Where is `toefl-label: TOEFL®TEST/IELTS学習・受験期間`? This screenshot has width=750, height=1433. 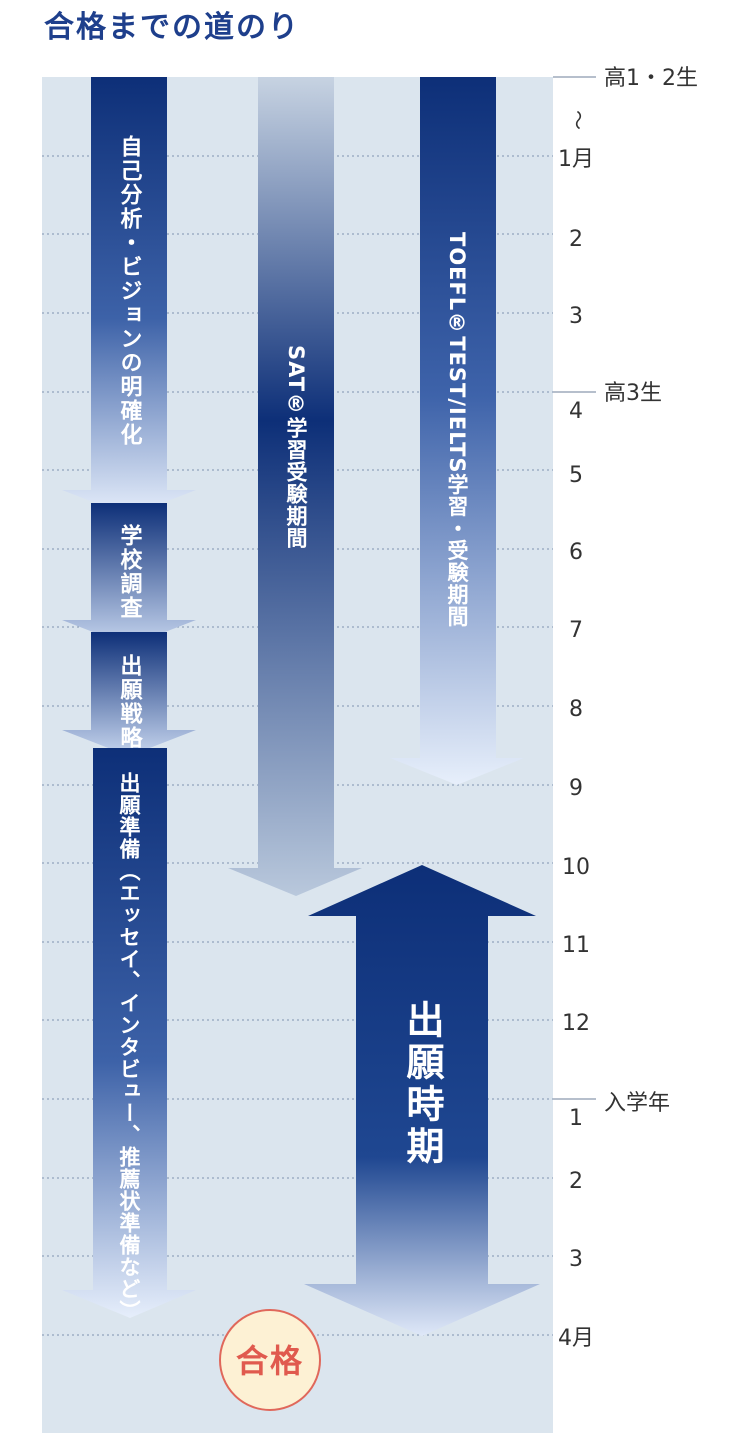 toefl-label: TOEFL®TEST/IELTS学習・受験期間 is located at coordinates (457, 430).